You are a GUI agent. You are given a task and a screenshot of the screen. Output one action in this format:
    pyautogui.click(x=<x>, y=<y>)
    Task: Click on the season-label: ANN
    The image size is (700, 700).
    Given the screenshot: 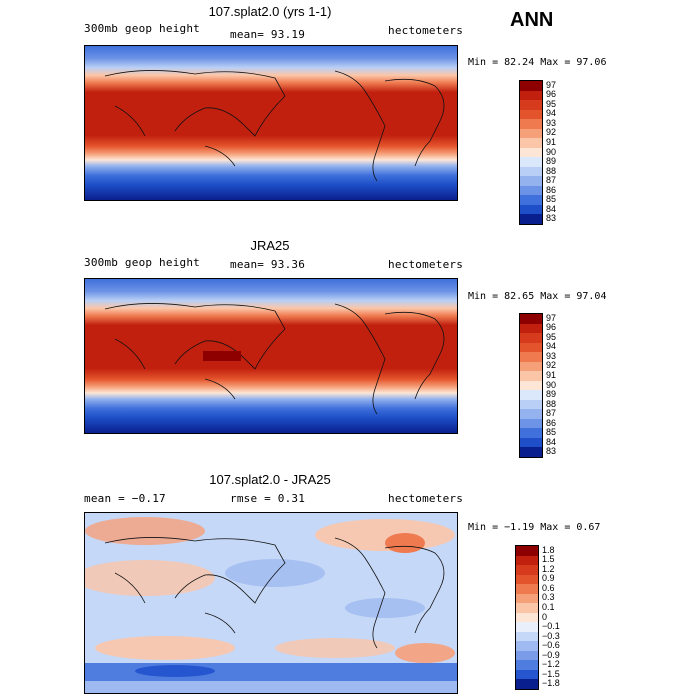 What is the action you would take?
    pyautogui.click(x=532, y=20)
    